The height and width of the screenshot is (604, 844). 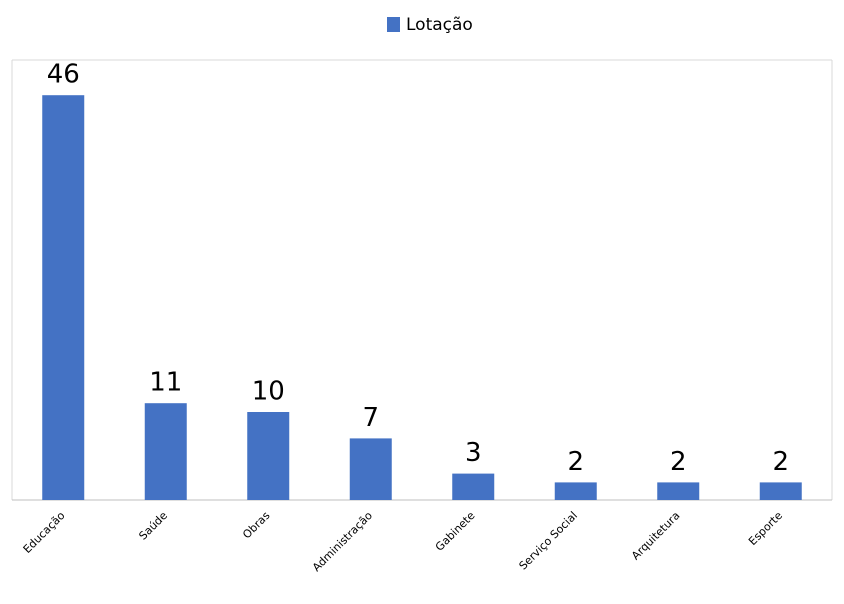 I want to click on data-label: 11, so click(x=165, y=383).